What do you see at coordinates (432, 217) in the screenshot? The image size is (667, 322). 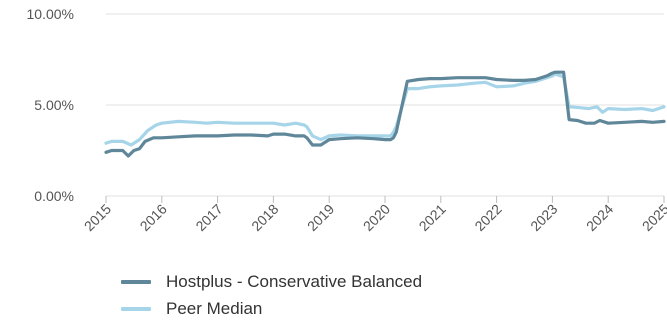 I see `x-tick-label: 2021` at bounding box center [432, 217].